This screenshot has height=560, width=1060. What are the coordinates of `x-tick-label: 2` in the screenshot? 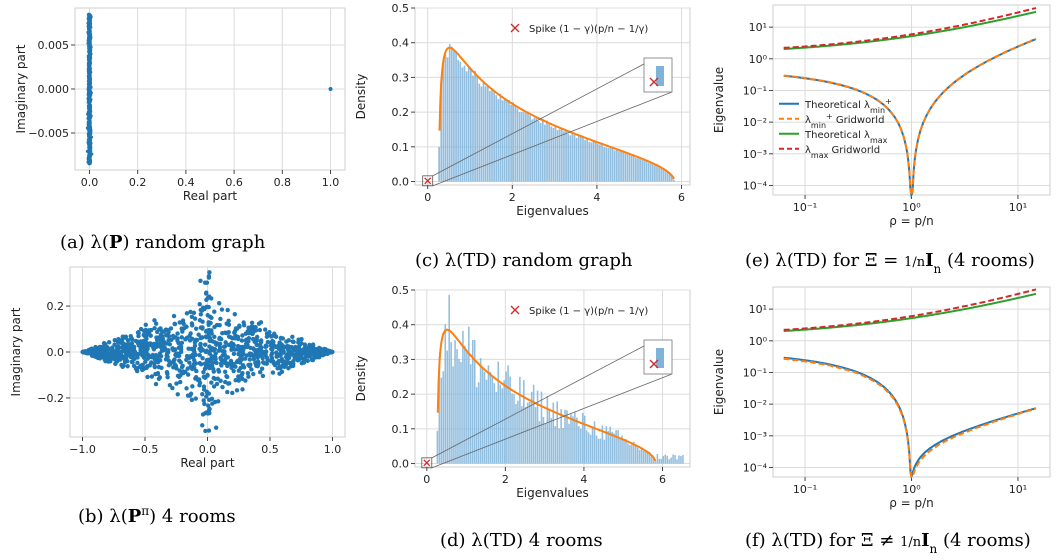 It's located at (512, 197).